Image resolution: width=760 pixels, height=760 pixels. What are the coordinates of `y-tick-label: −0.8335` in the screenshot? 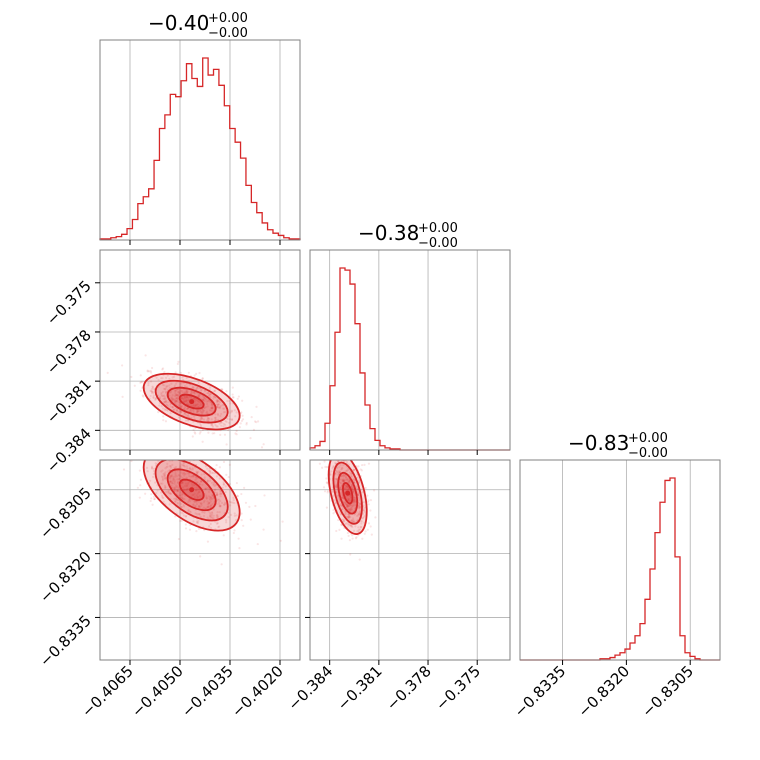 It's located at (65, 641).